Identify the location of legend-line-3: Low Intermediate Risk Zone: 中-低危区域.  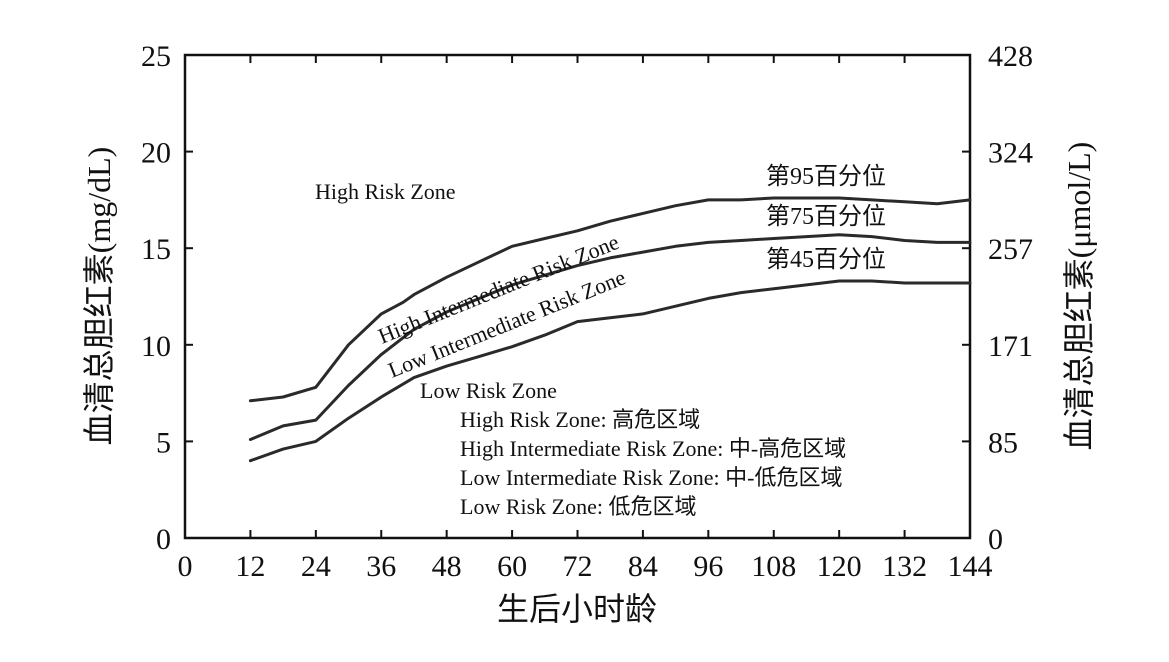
(651, 477).